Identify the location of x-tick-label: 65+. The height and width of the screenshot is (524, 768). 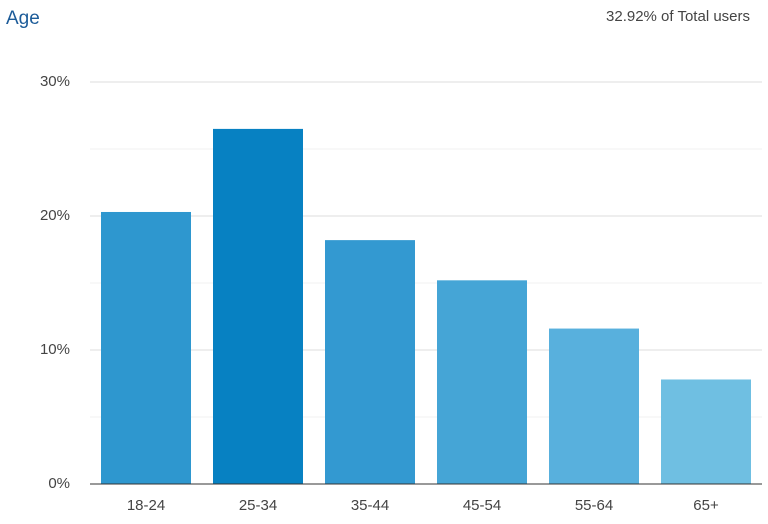
(706, 505).